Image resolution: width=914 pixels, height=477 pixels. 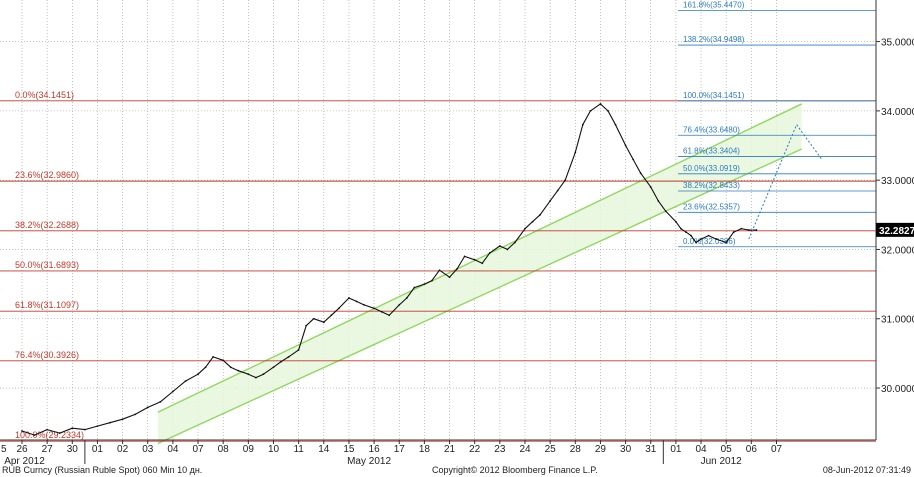 What do you see at coordinates (515, 470) in the screenshot?
I see `footer-copyright-text: Copyright© 2012 Bloomberg Finance L.P.` at bounding box center [515, 470].